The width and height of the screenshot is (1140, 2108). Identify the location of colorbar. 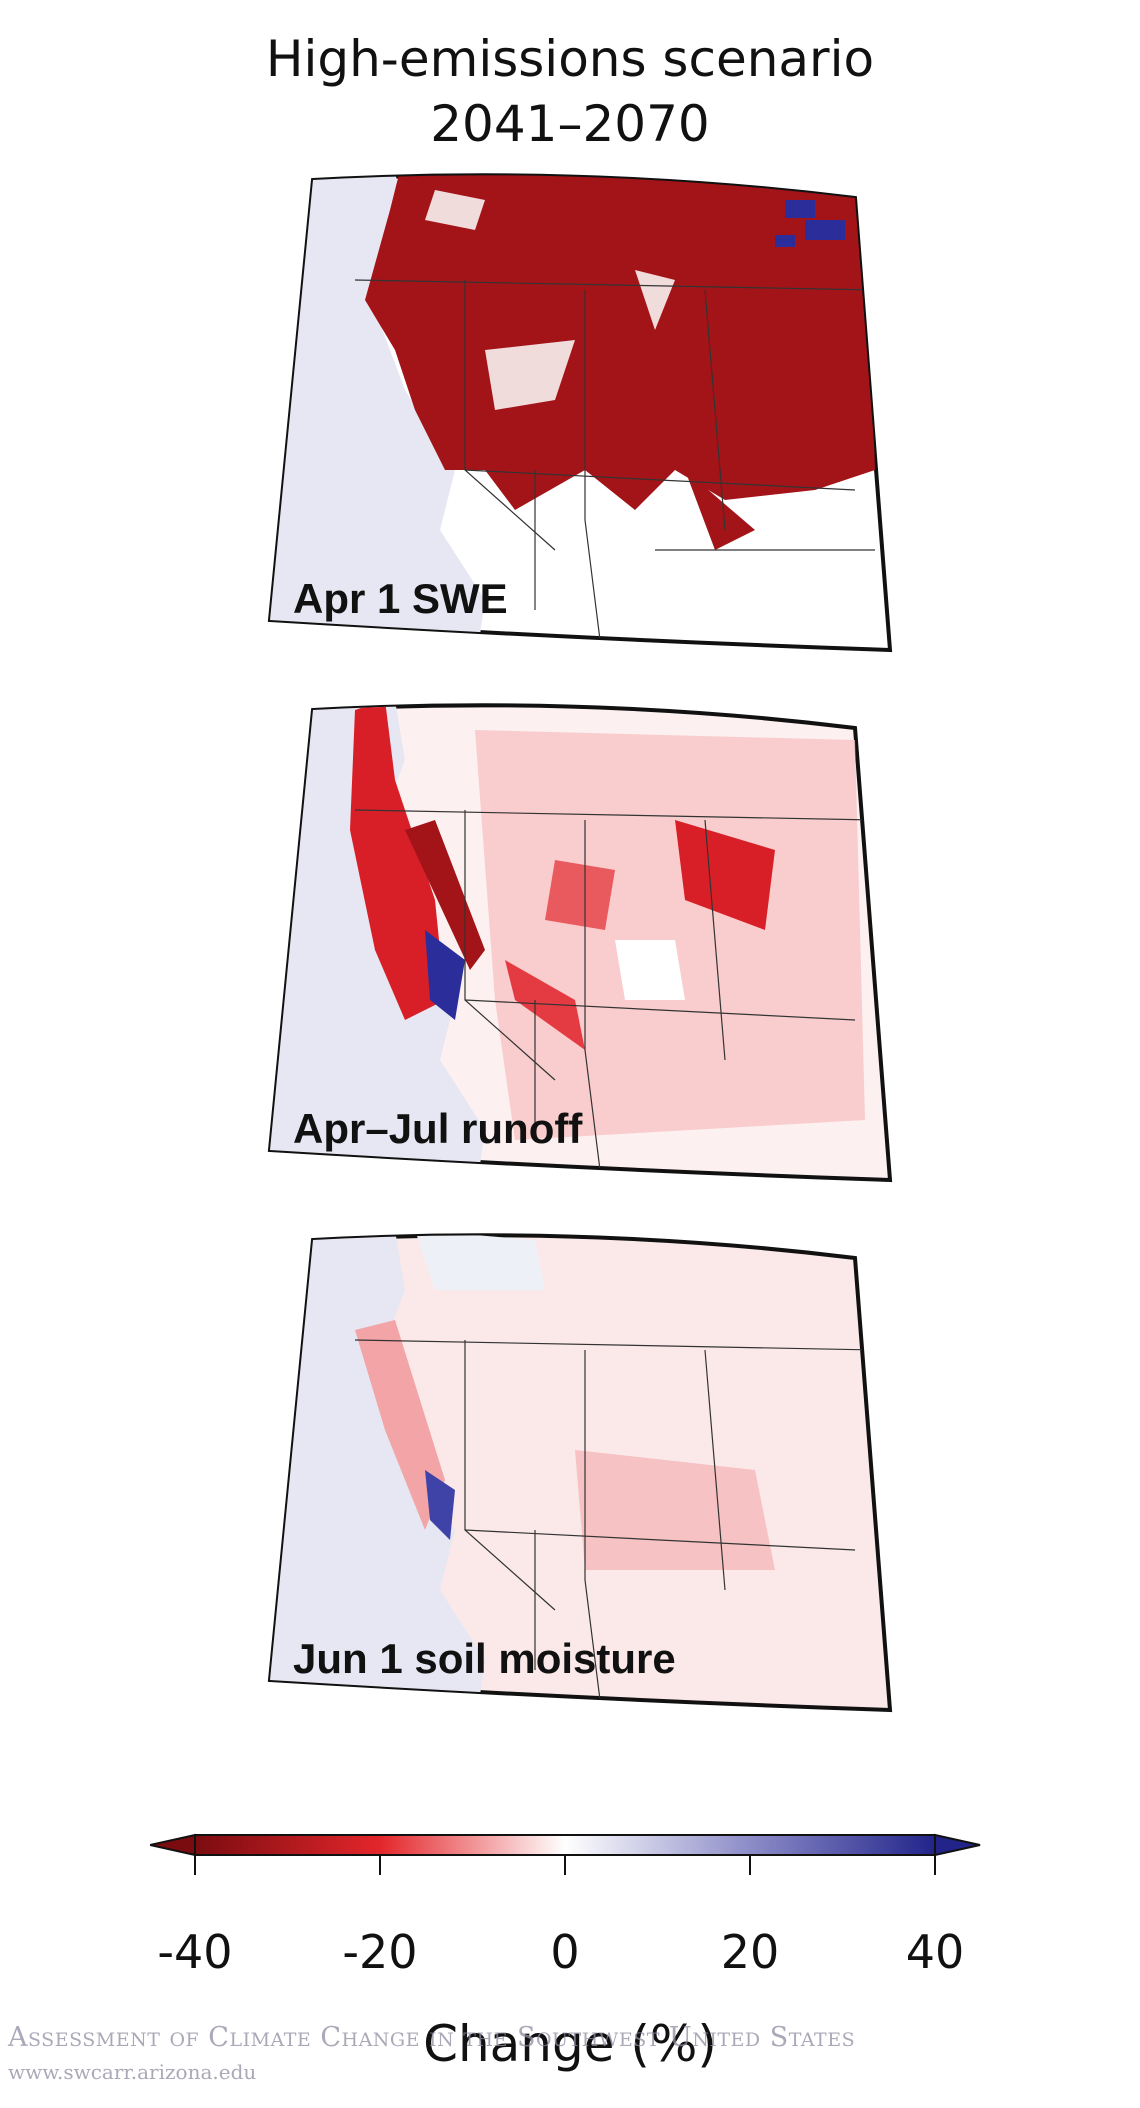
(565, 1854).